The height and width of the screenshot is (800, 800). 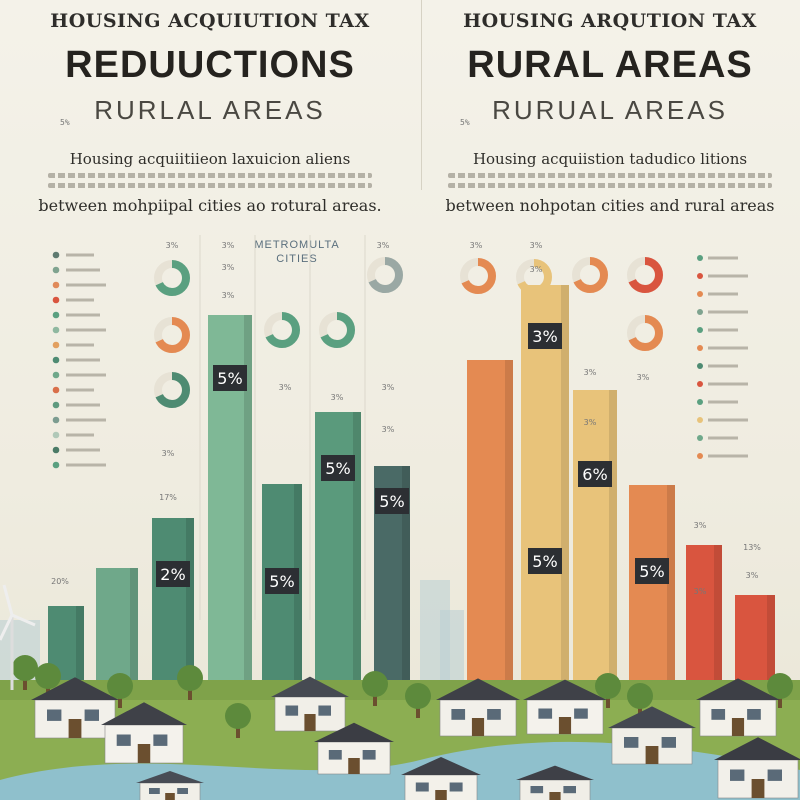 What do you see at coordinates (452, 645) in the screenshot?
I see `background-building` at bounding box center [452, 645].